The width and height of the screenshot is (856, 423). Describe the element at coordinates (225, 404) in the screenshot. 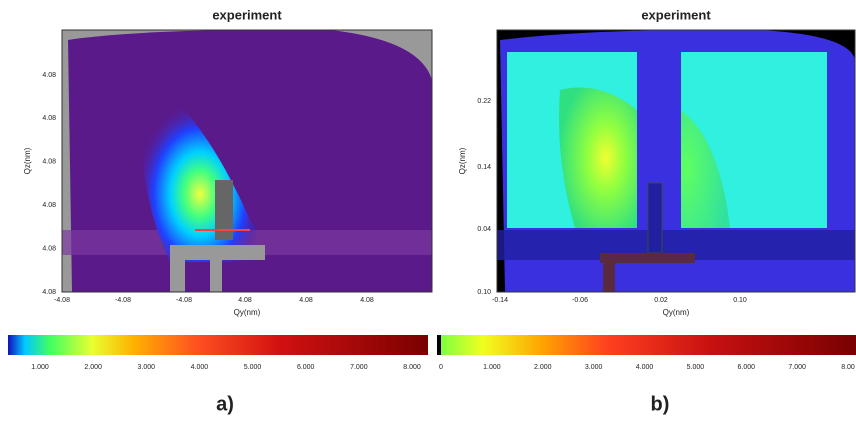

I see `panel-caption: a)` at that location.